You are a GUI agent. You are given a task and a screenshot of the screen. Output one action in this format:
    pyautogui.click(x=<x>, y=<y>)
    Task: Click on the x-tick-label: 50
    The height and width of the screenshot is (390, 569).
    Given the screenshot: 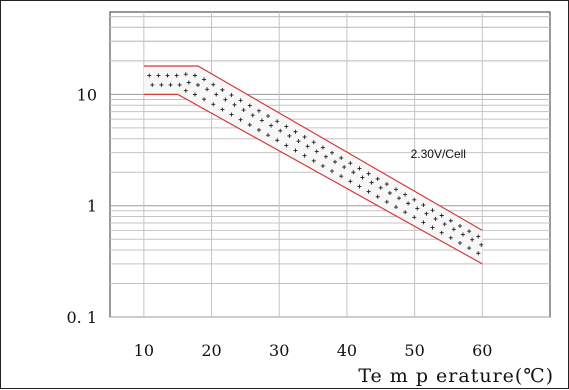 What is the action you would take?
    pyautogui.click(x=414, y=350)
    